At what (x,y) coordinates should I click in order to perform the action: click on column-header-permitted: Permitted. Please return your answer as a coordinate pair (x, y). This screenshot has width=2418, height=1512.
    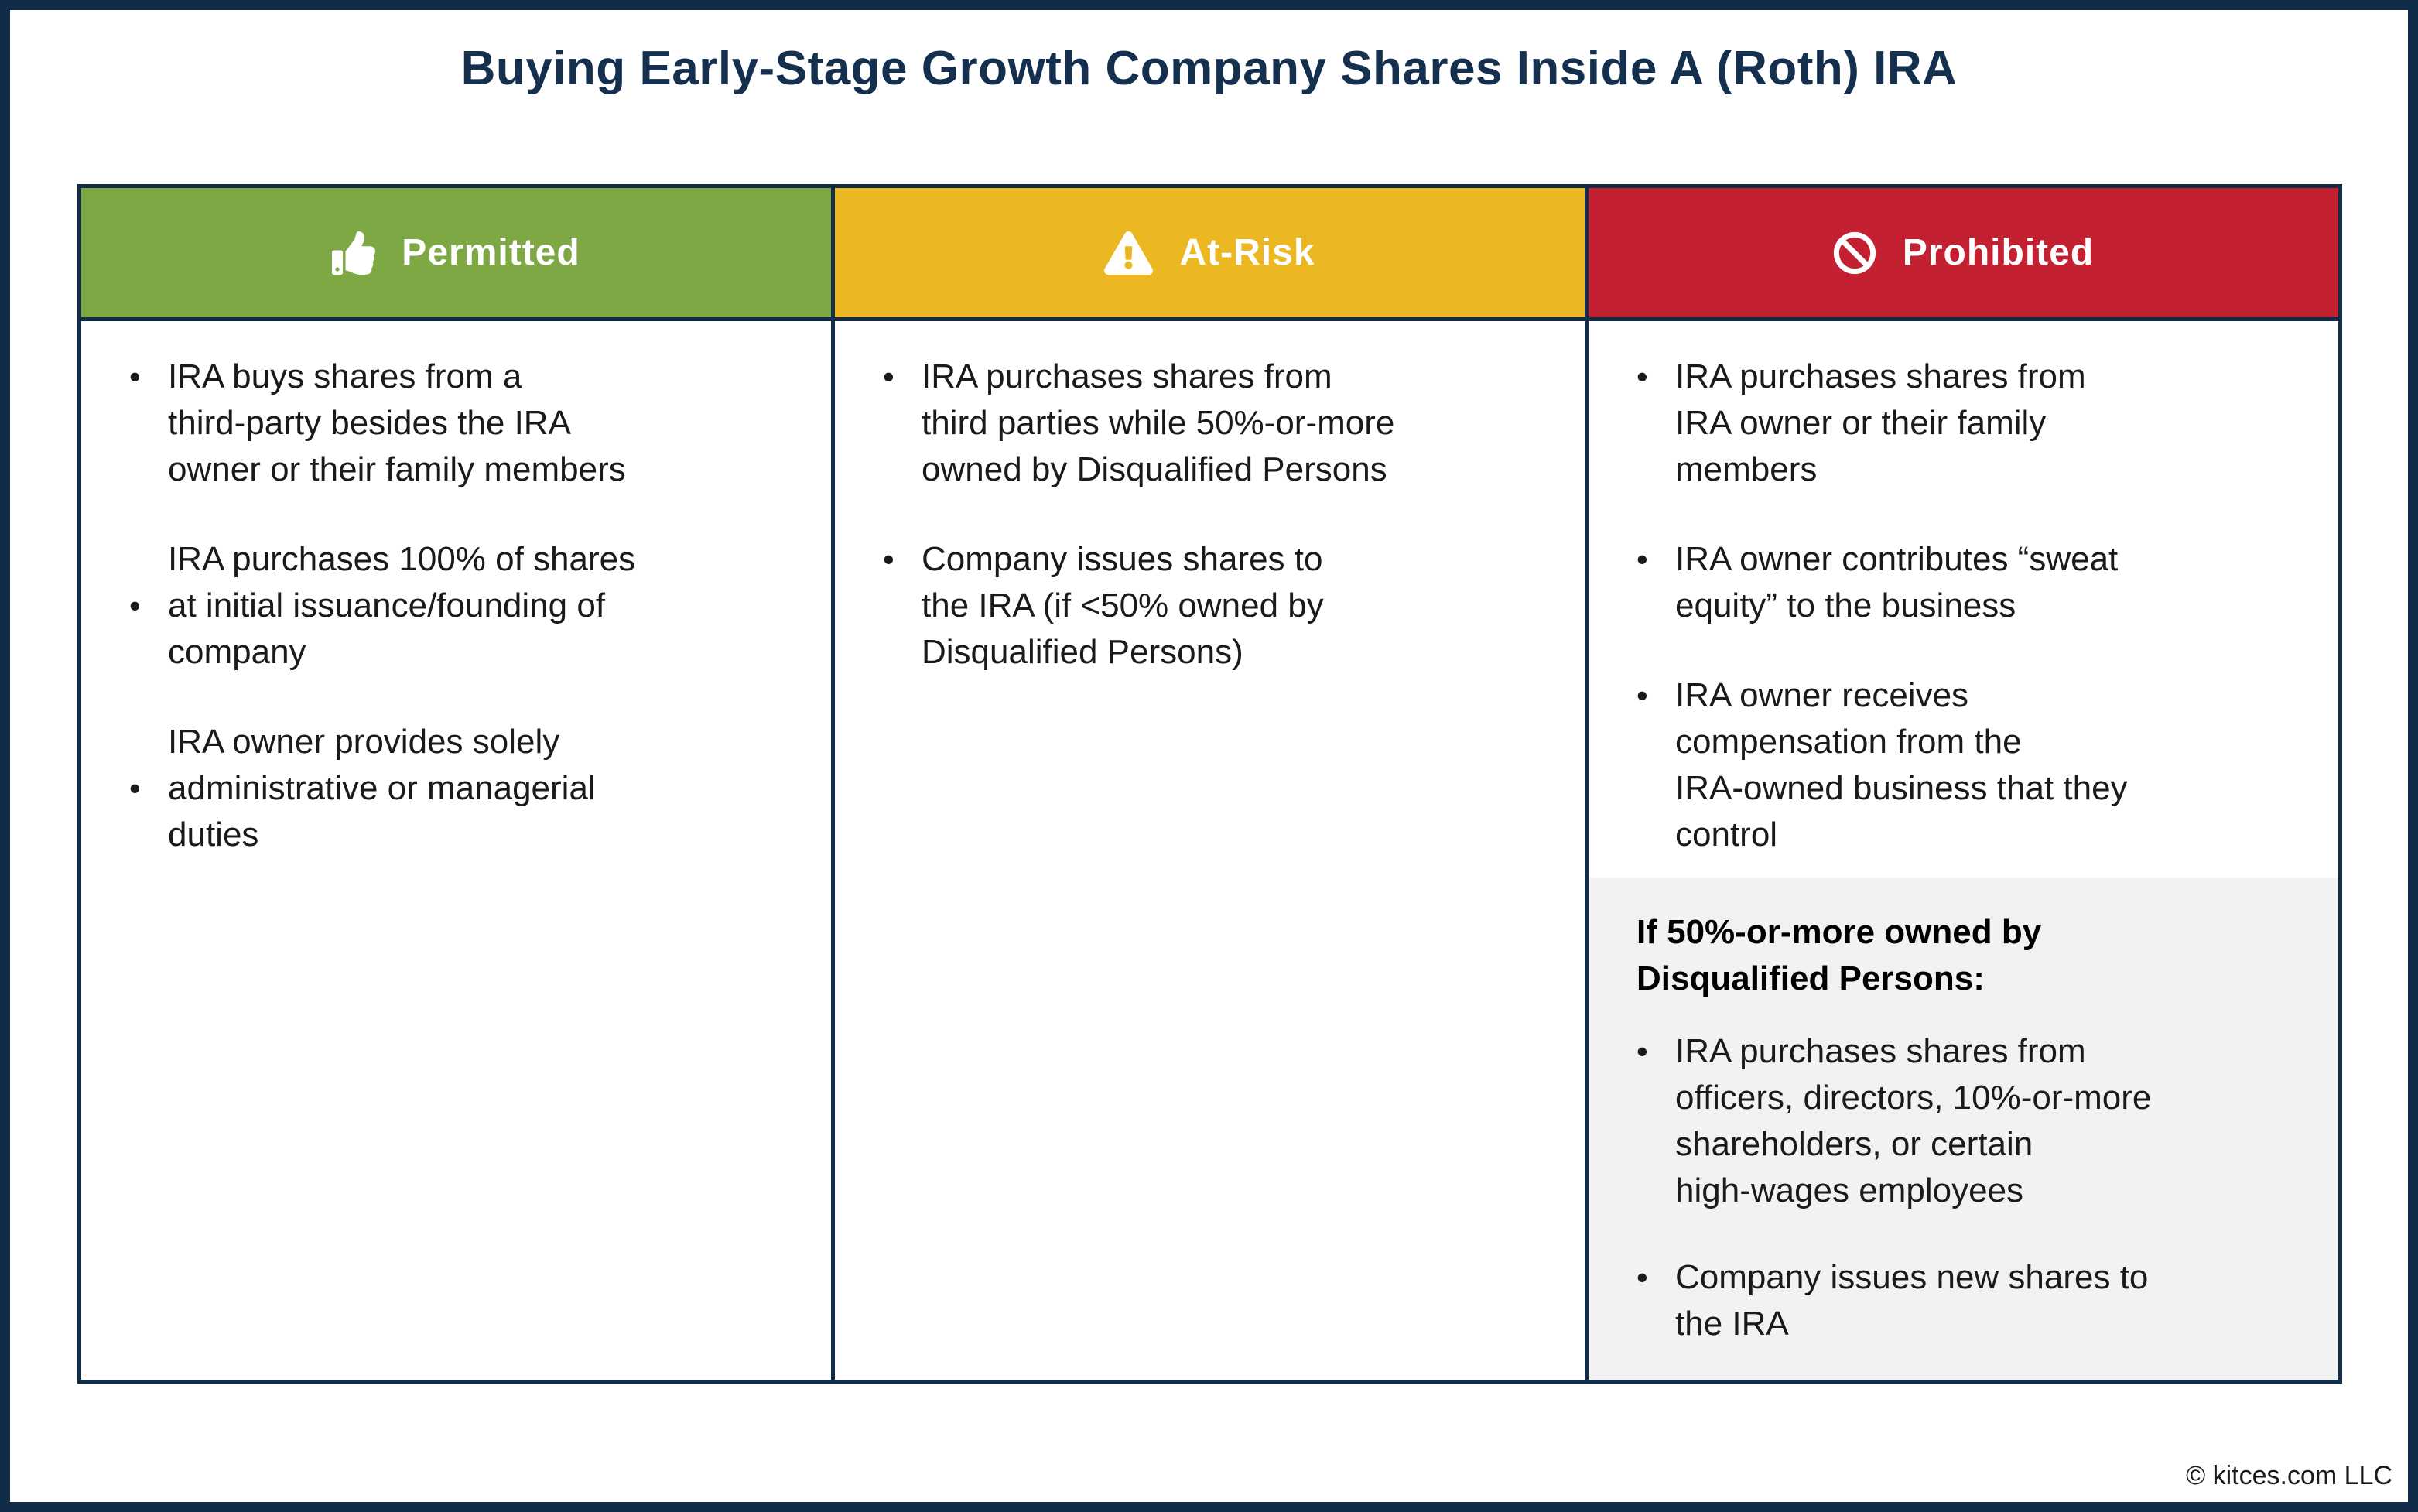
    Looking at the image, I should click on (456, 255).